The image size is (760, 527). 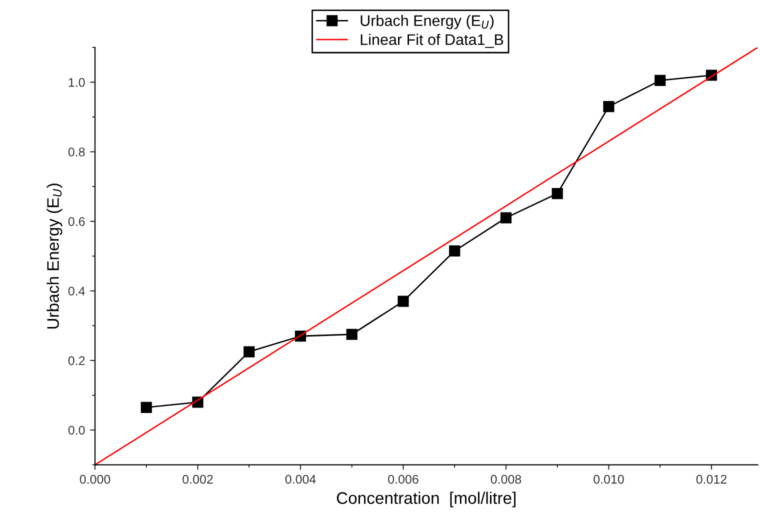 I want to click on x-tick-label: 0.006, so click(x=403, y=479).